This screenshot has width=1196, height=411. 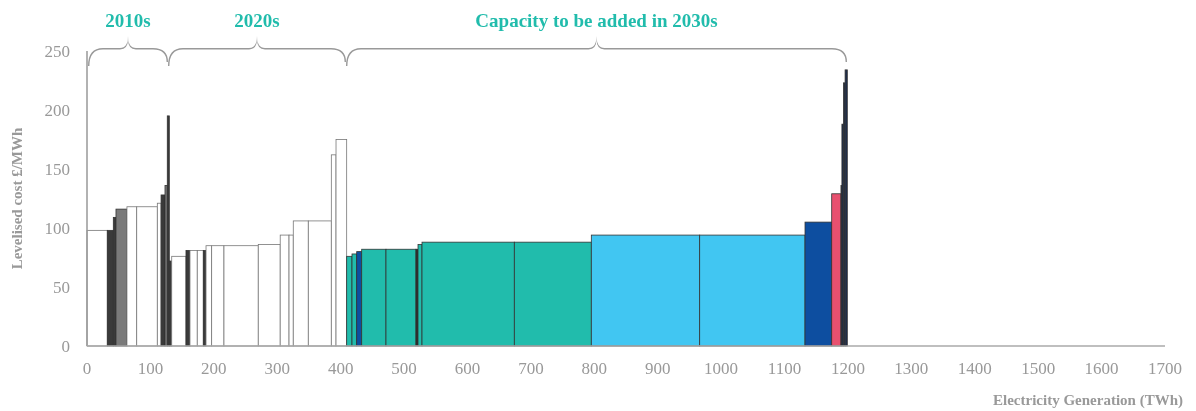 I want to click on y-tick-label: 200, so click(x=57, y=110).